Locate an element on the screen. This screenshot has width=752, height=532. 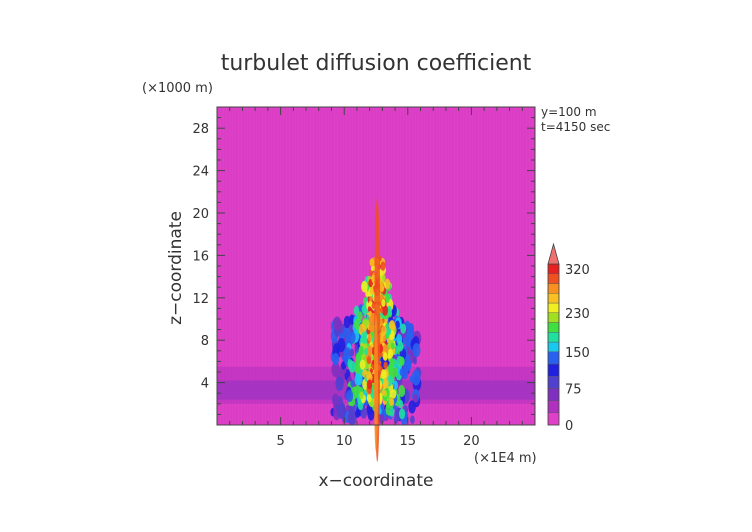
y-tick-label: 20 is located at coordinates (200, 214).